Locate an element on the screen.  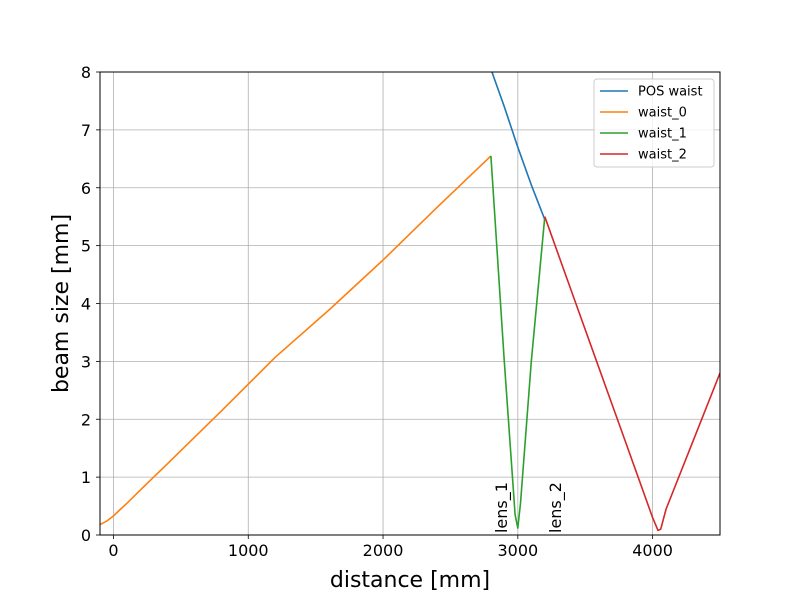
y-tick-label: 5 is located at coordinates (86, 246).